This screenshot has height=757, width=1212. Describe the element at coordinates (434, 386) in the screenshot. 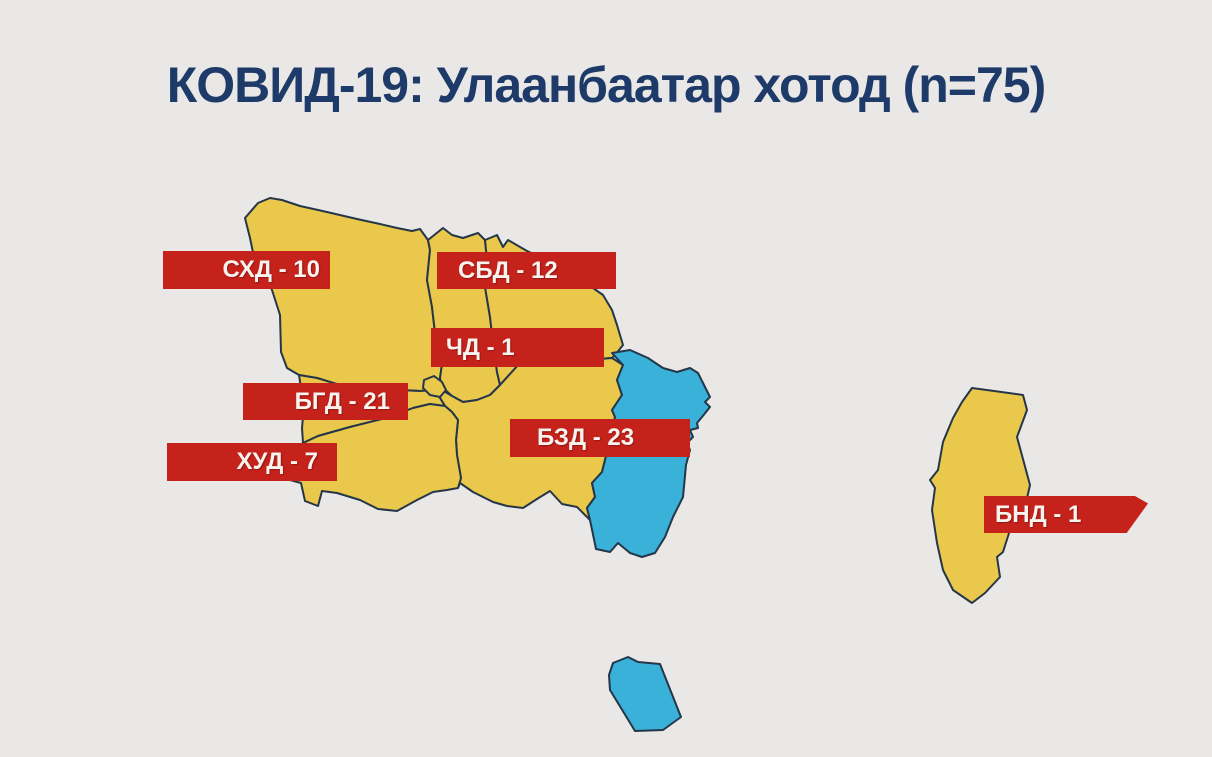

I see `district-center-knot` at that location.